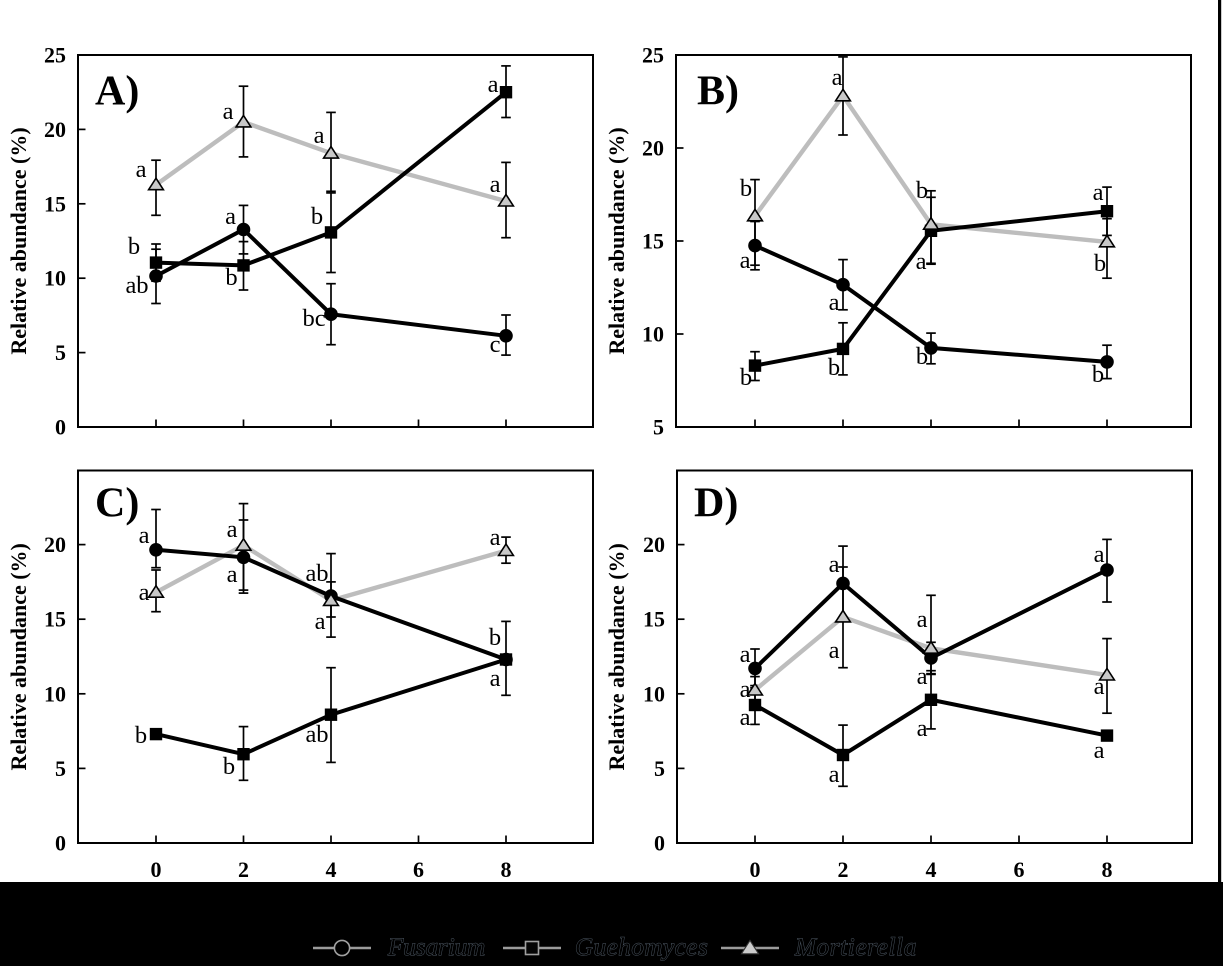  I want to click on svg-text: c, so click(495, 344).